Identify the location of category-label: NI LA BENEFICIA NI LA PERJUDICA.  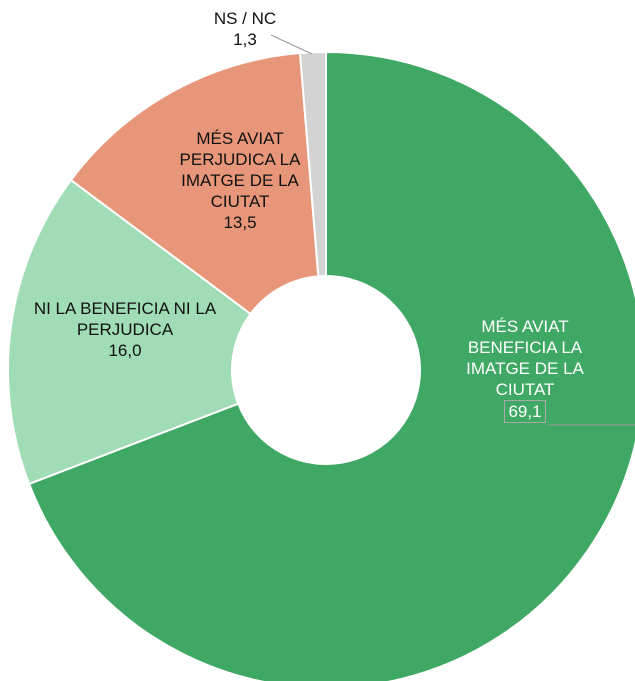
(125, 319).